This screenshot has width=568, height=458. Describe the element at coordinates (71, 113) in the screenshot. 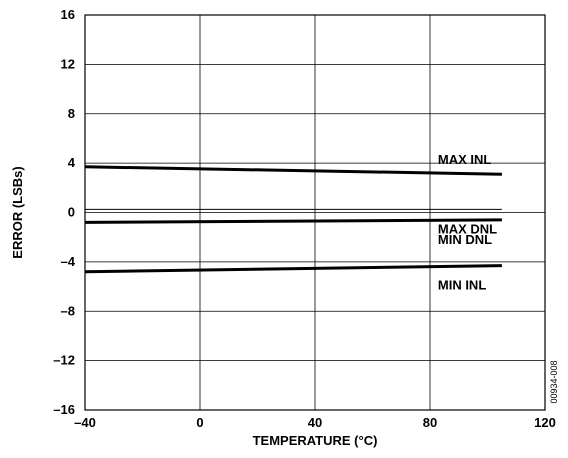

I see `y-tick-label: 8` at that location.